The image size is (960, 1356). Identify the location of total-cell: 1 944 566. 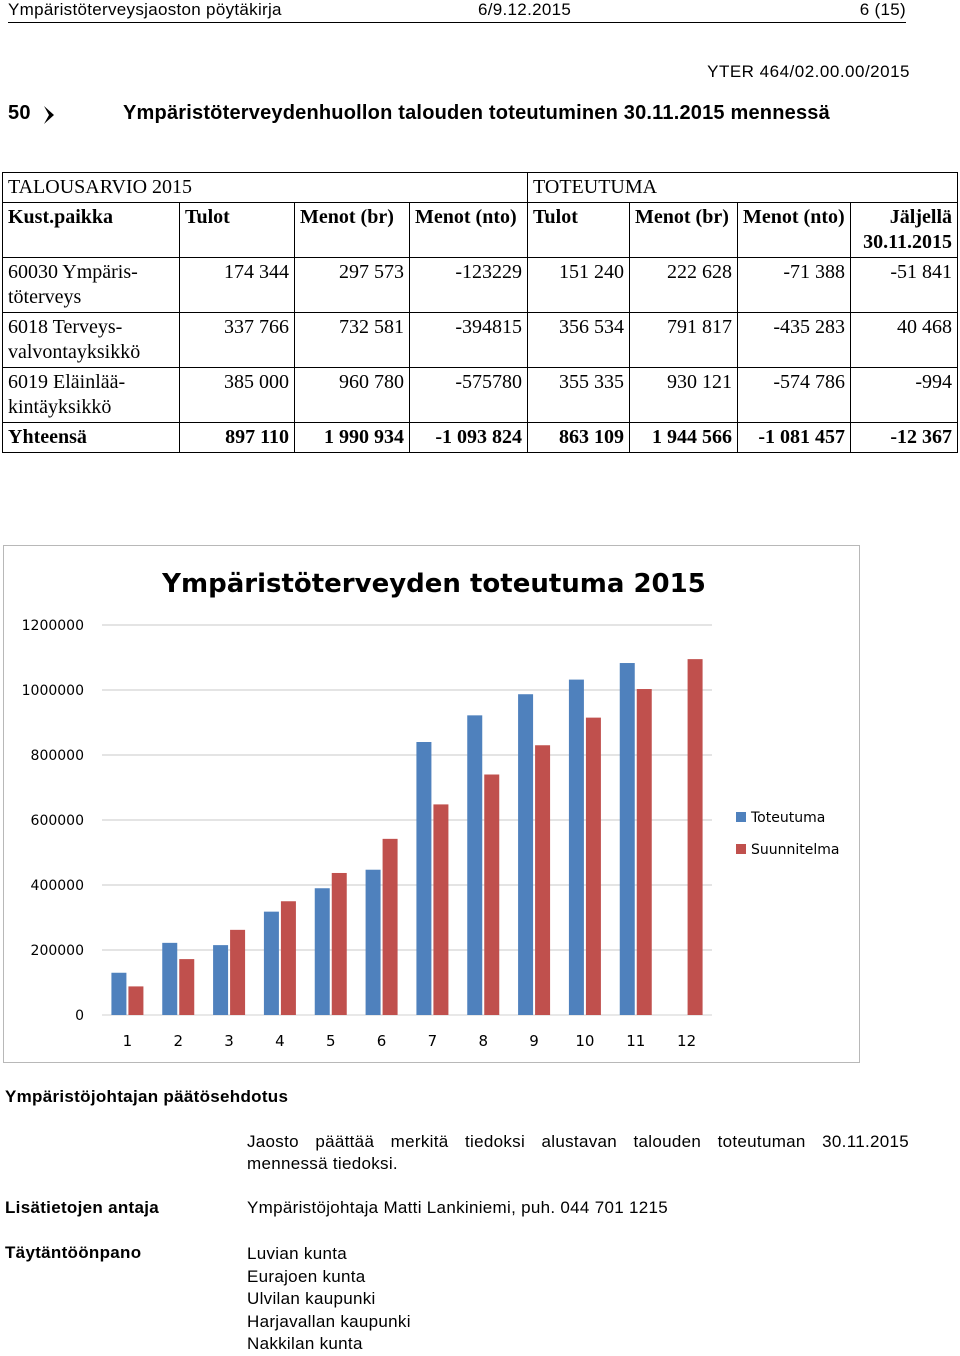
(684, 437).